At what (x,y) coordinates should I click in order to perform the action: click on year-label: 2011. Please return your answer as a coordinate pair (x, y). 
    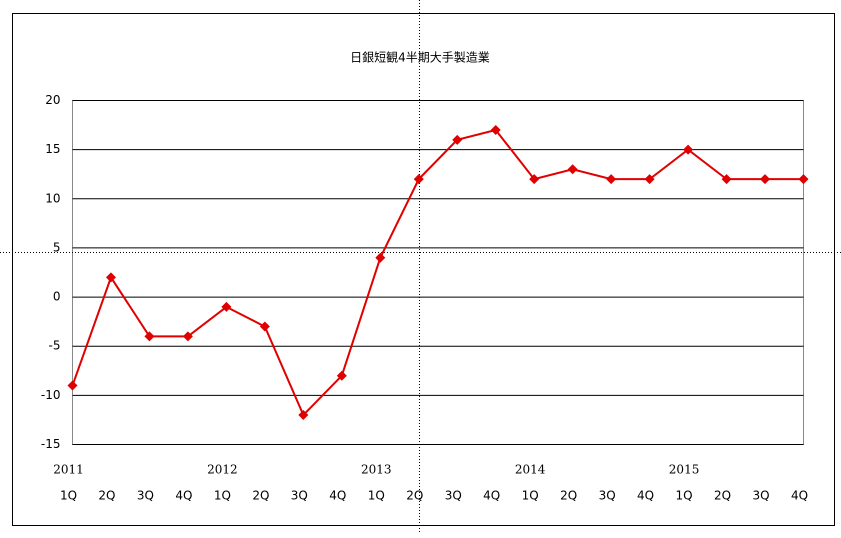
    Looking at the image, I should click on (68, 470).